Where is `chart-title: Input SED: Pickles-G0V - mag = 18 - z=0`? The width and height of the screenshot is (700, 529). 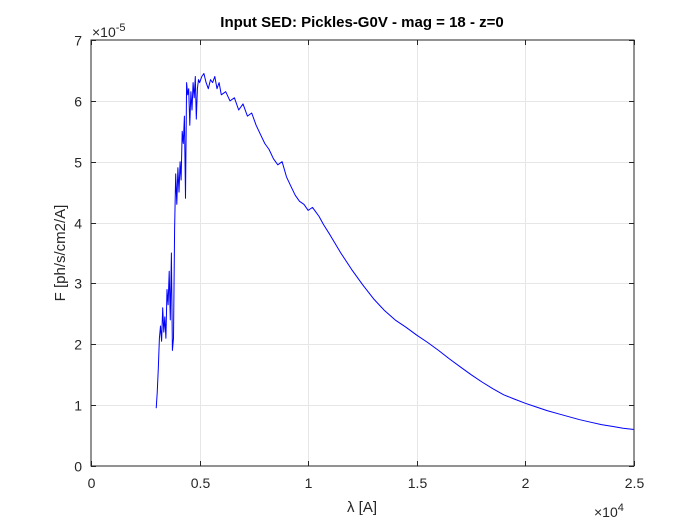
chart-title: Input SED: Pickles-G0V - mag = 18 - z=0 is located at coordinates (361, 22).